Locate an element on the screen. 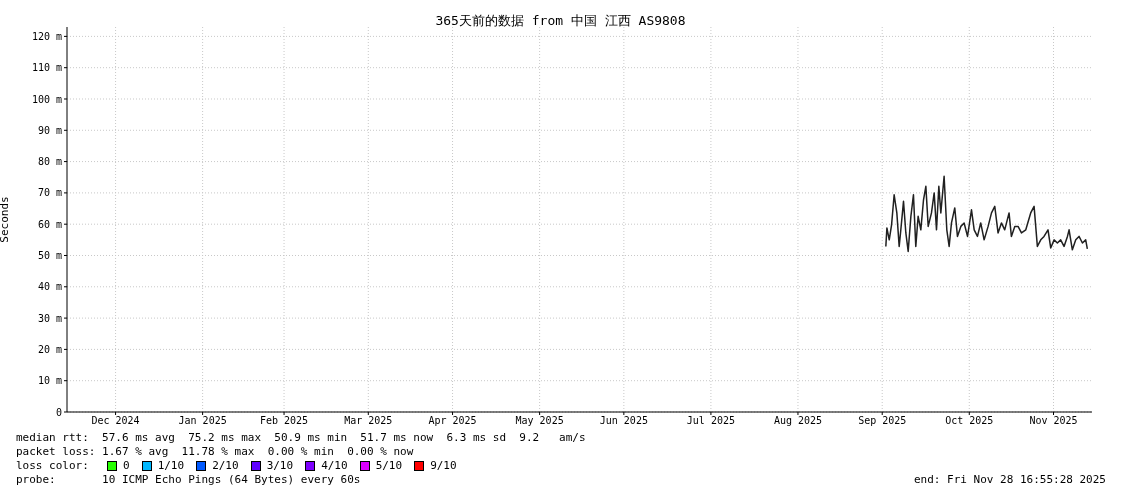 This screenshot has height=494, width=1121. text: end: Fri Nov 28 16:55:28 2025 is located at coordinates (1009, 480).